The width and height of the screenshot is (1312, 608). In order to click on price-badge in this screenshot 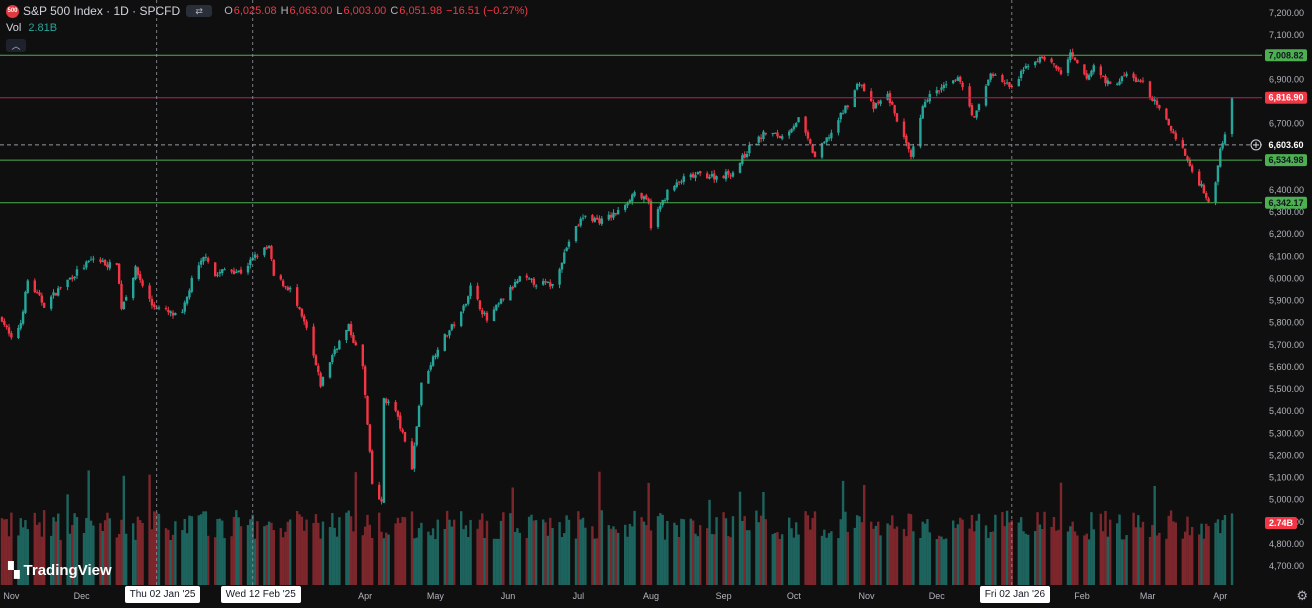, I will do `click(1286, 55)`.